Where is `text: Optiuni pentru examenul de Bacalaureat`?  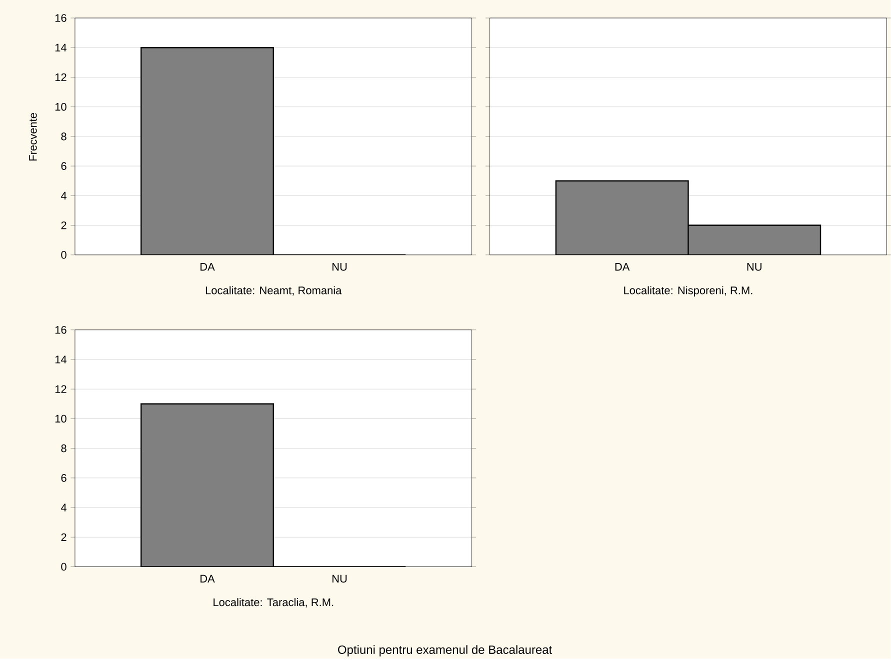
text: Optiuni pentru examenul de Bacalaureat is located at coordinates (445, 650).